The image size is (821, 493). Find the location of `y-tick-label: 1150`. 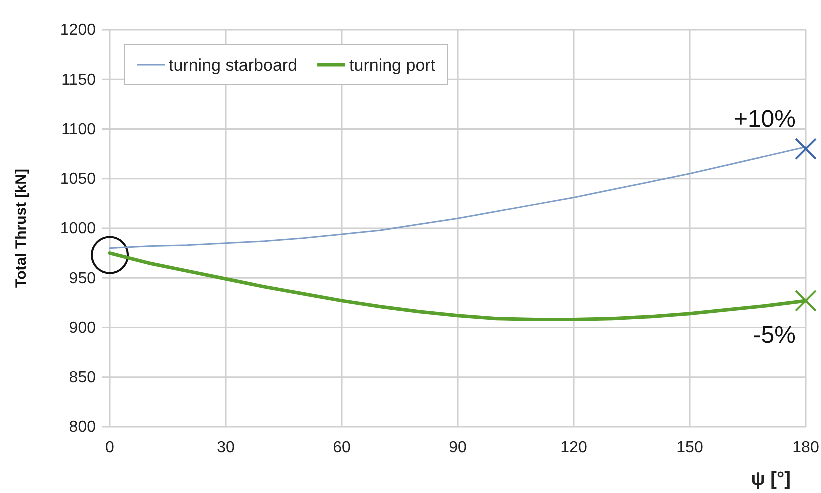

y-tick-label: 1150 is located at coordinates (79, 80).